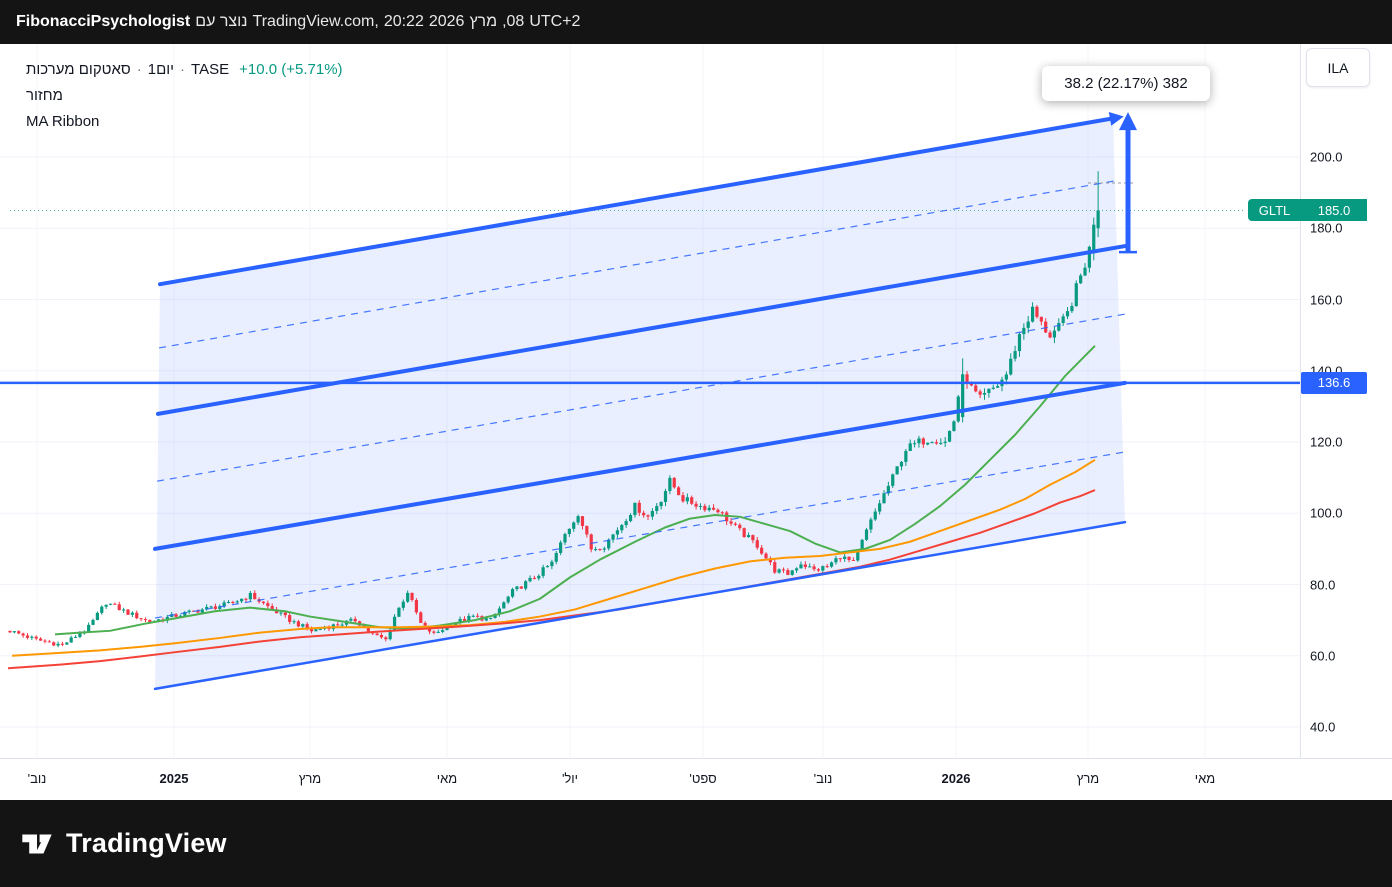  I want to click on ma-ribbon-legend-row: MA Ribbon, so click(184, 121).